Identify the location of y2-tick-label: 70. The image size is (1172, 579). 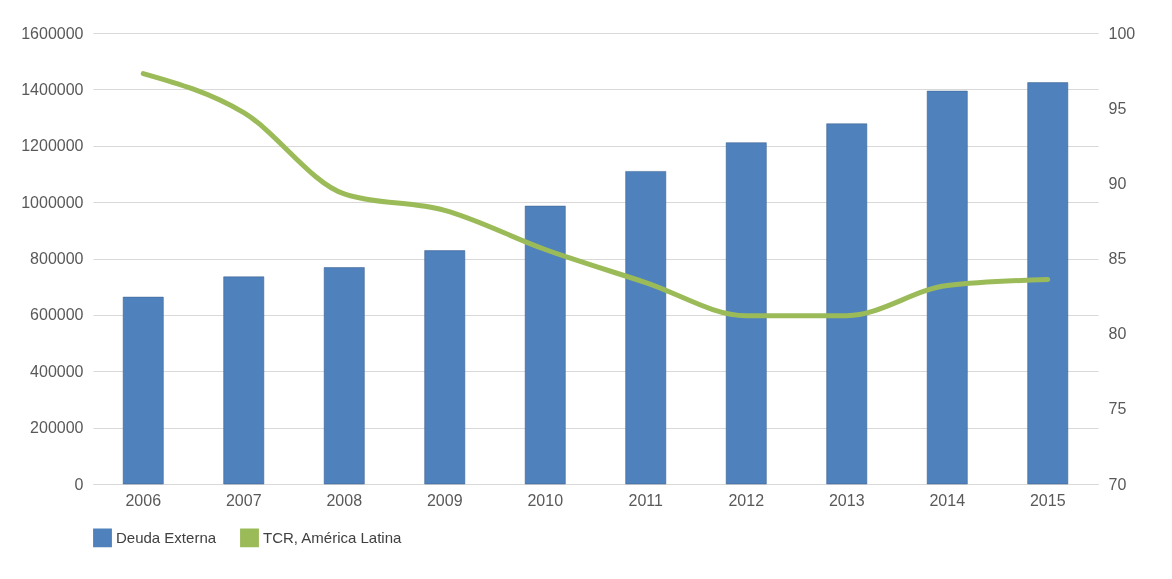
(1117, 484).